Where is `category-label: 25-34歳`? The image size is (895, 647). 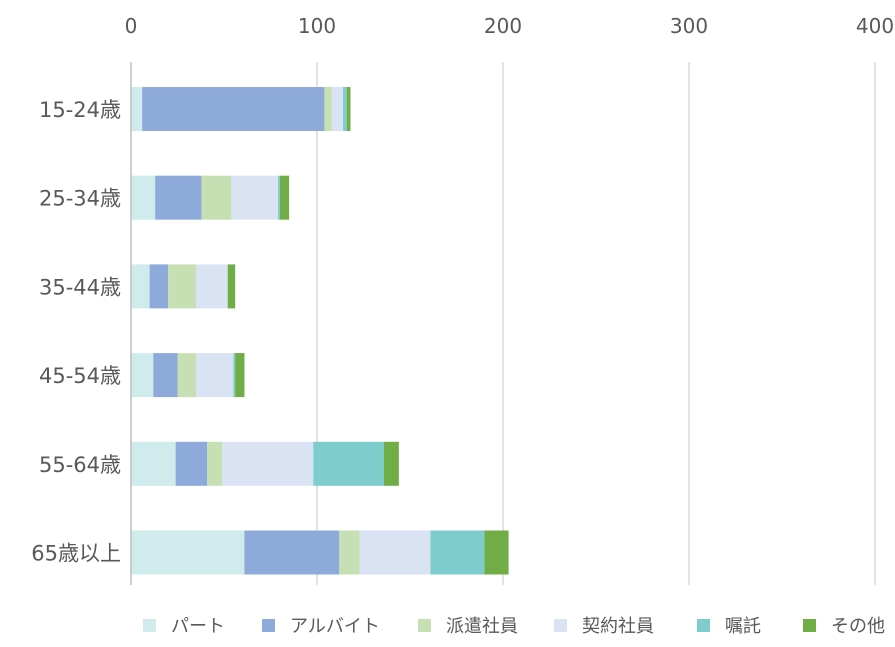 category-label: 25-34歳 is located at coordinates (80, 199).